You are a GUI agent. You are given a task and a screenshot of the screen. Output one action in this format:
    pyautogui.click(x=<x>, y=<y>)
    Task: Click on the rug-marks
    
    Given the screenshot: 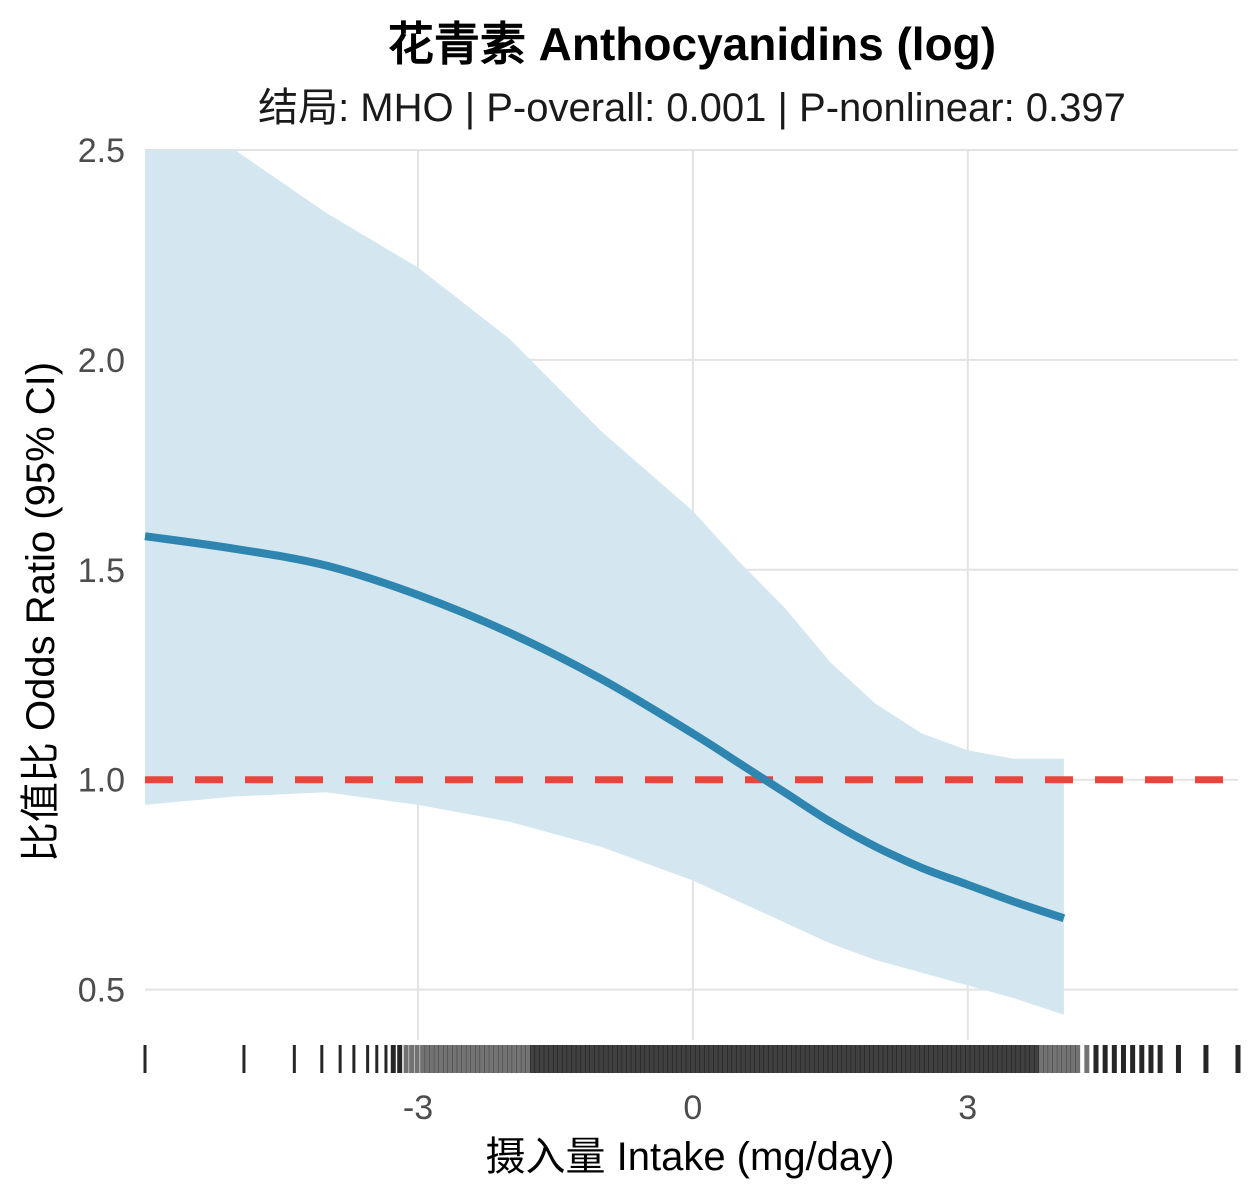 What is the action you would take?
    pyautogui.click(x=692, y=1059)
    